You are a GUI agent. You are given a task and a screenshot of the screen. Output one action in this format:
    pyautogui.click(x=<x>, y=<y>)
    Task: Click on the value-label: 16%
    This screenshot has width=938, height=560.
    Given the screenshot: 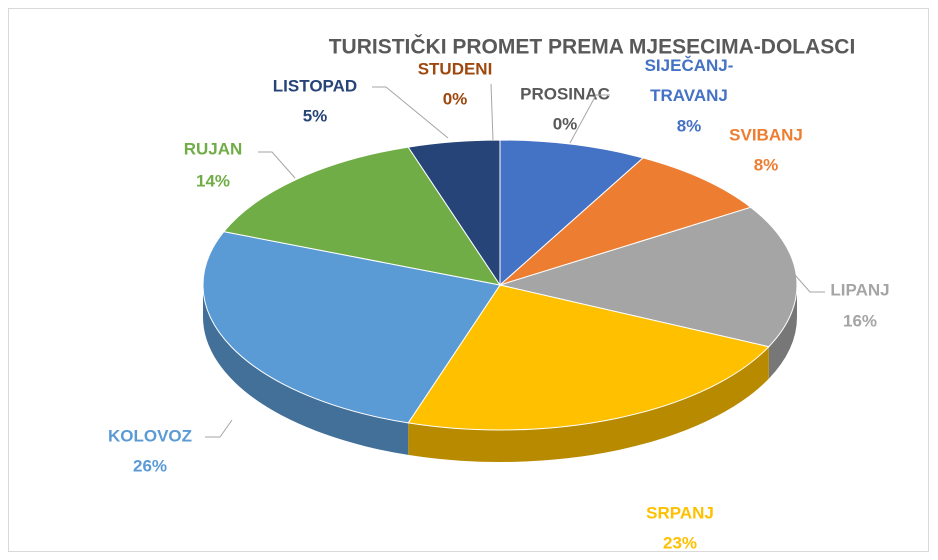 What is the action you would take?
    pyautogui.click(x=860, y=320)
    